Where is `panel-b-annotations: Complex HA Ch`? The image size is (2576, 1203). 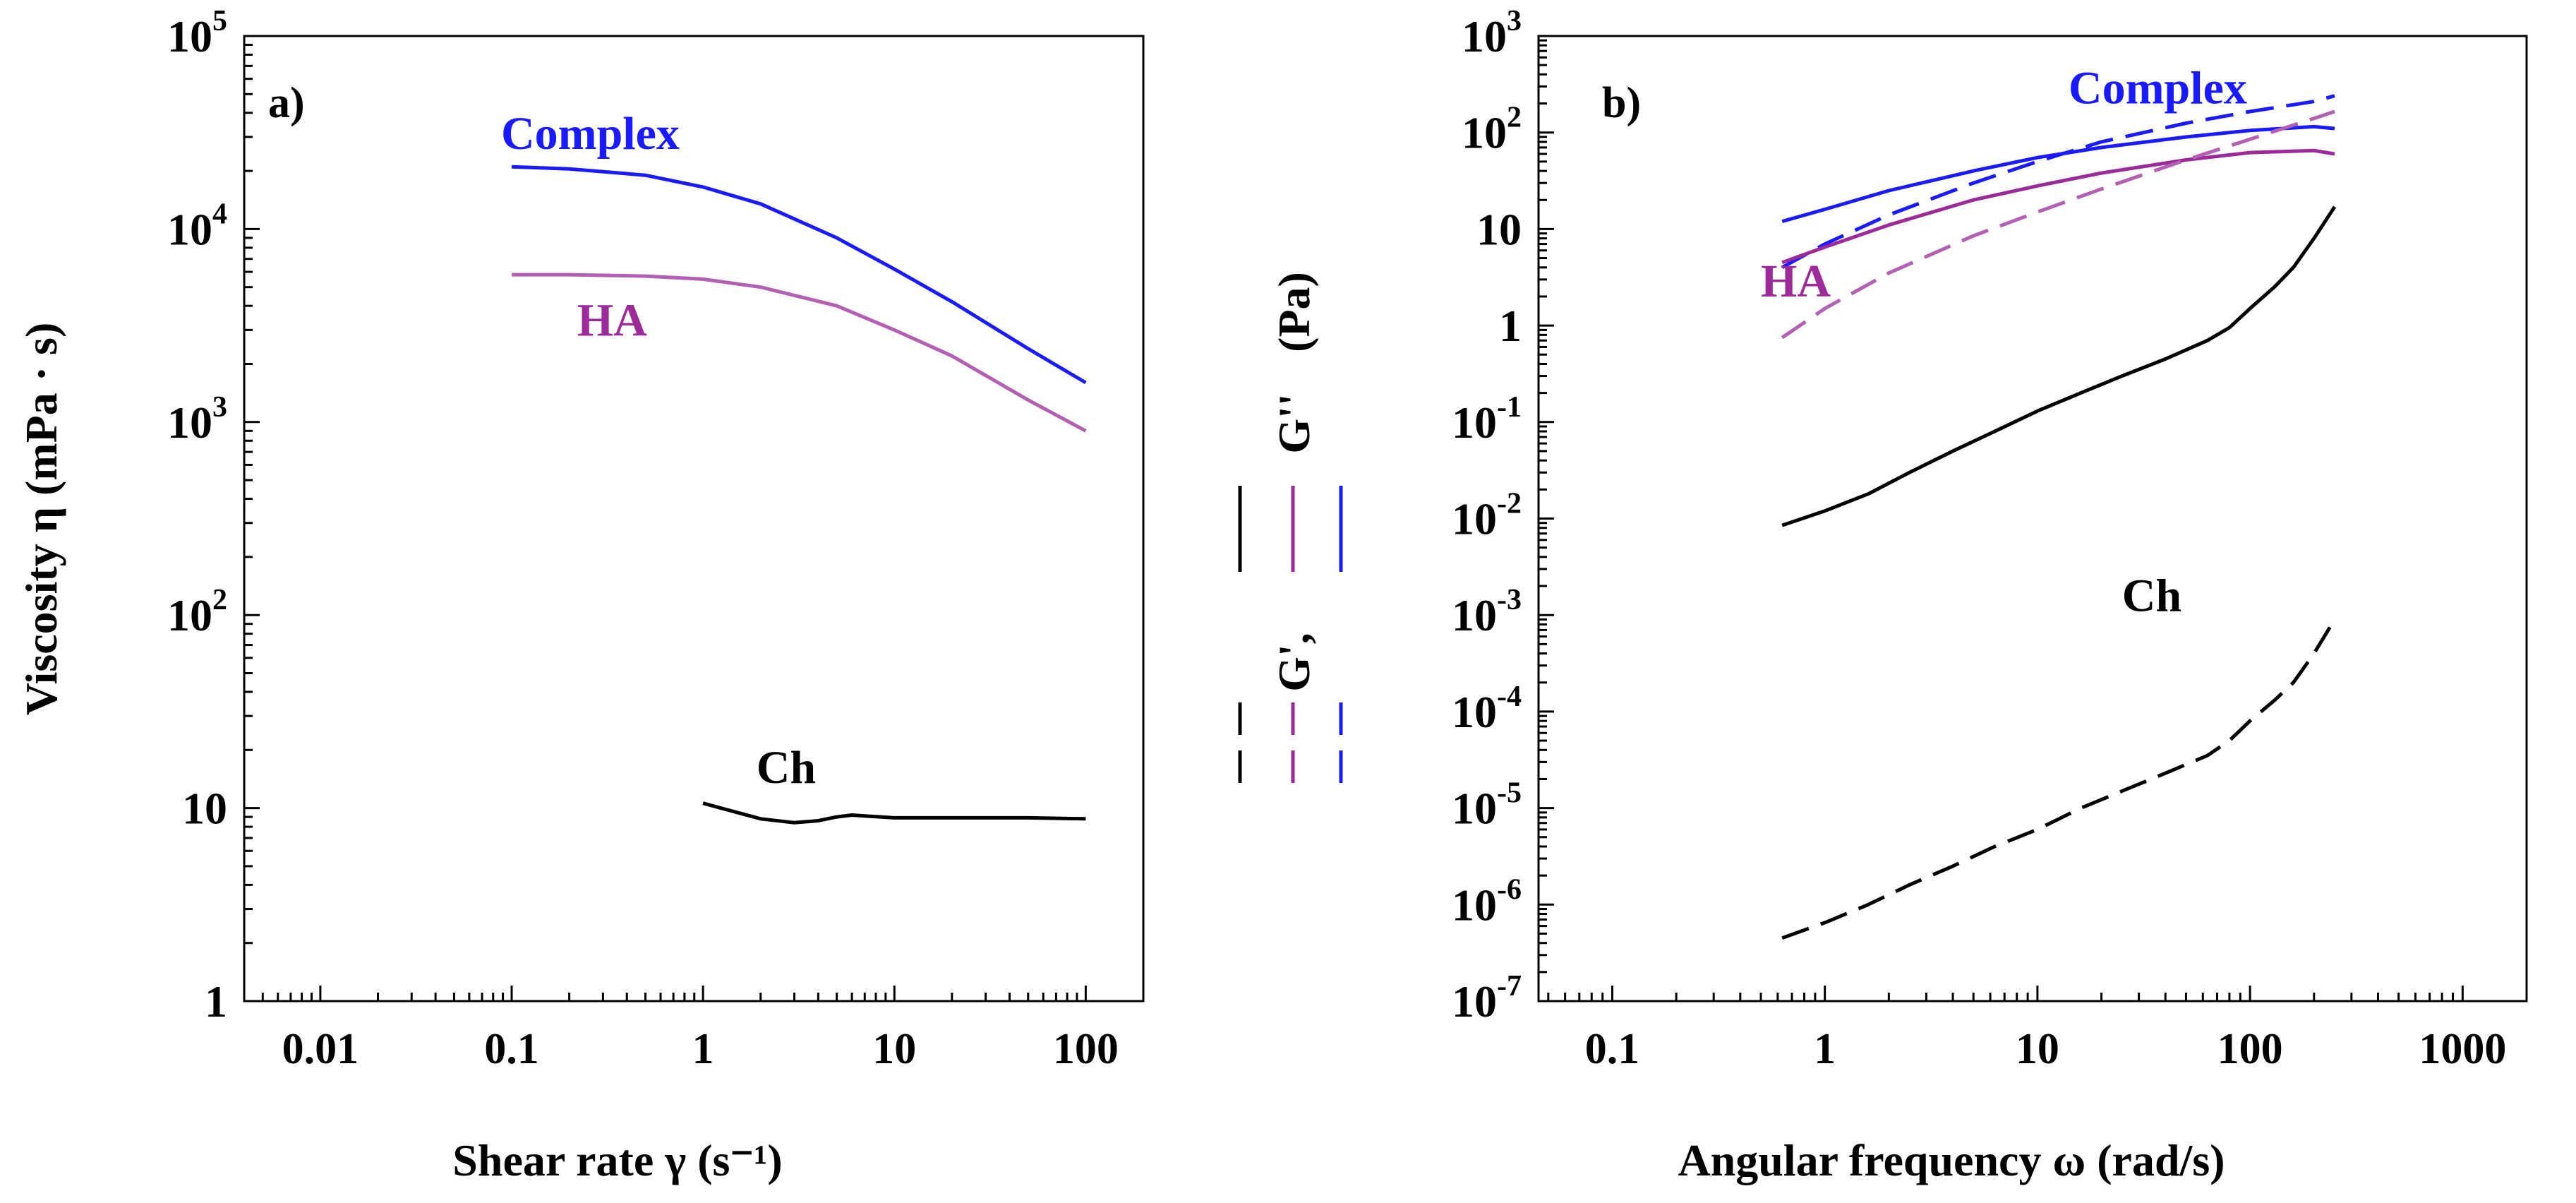 panel-b-annotations: Complex HA Ch is located at coordinates (2004, 342).